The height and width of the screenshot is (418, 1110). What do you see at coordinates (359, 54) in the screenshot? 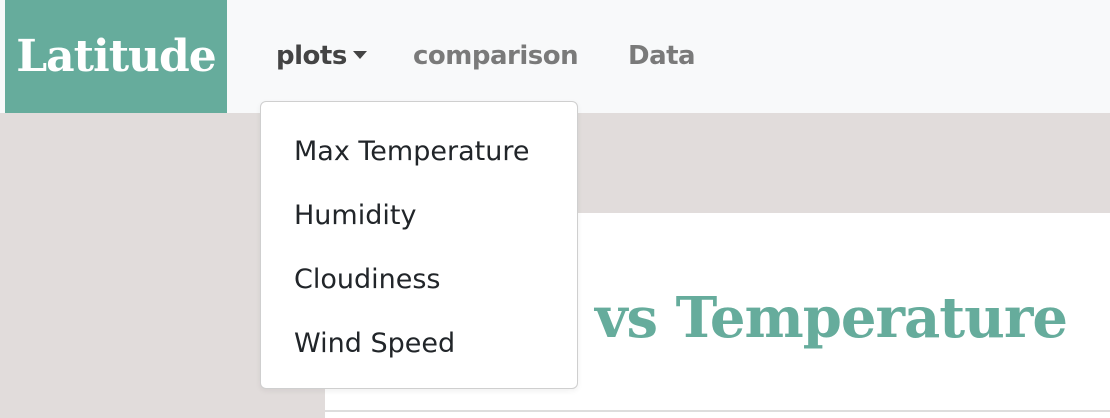
I see `caret-down-icon` at bounding box center [359, 54].